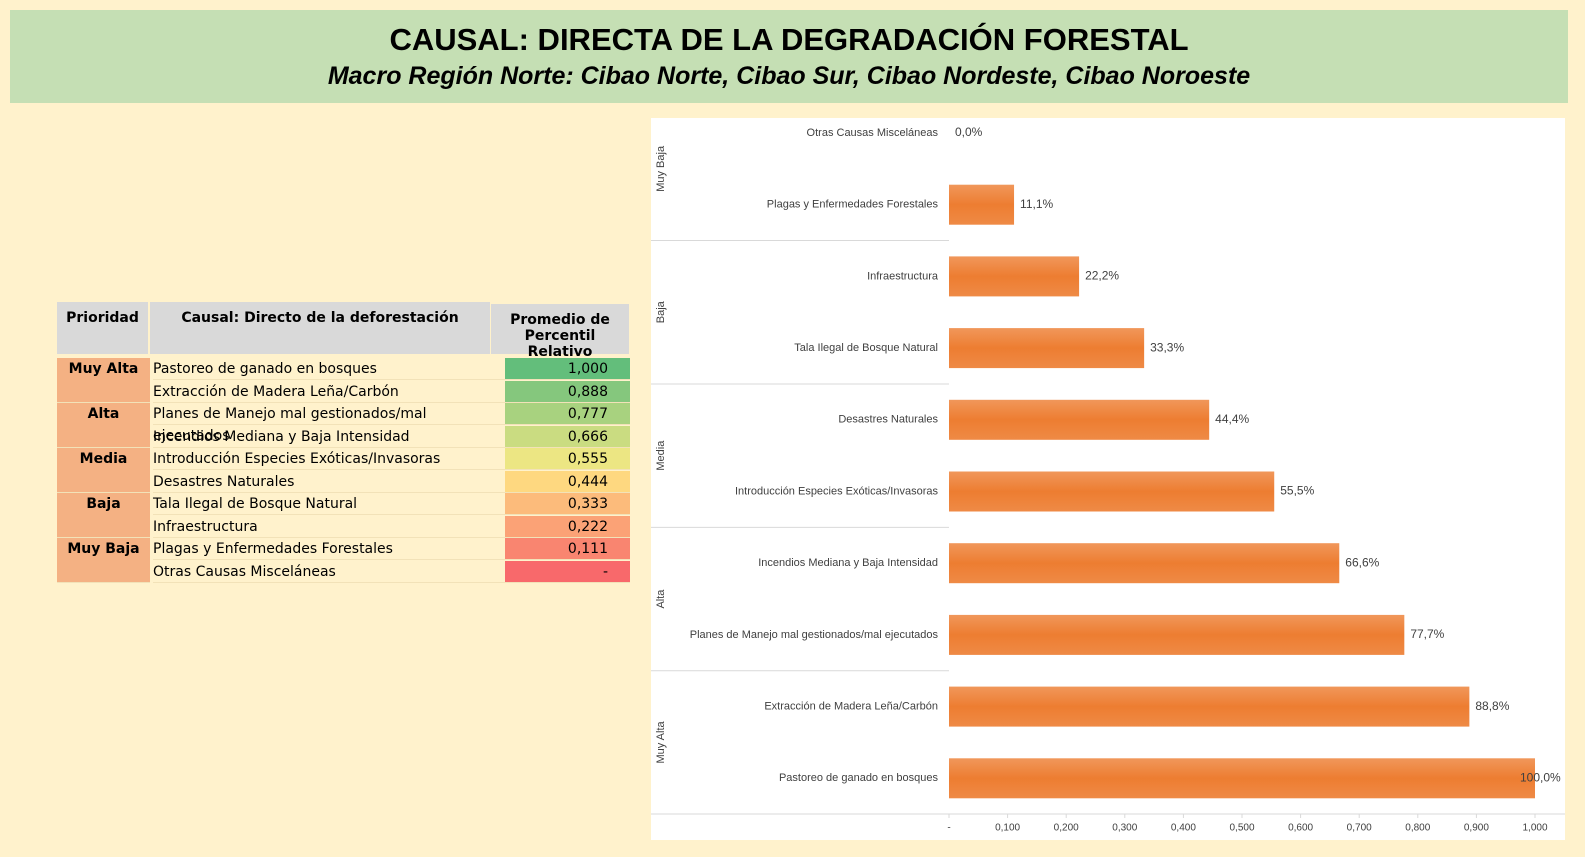  I want to click on category-label: Introducción Especies Exóticas/Invasoras, so click(836, 491).